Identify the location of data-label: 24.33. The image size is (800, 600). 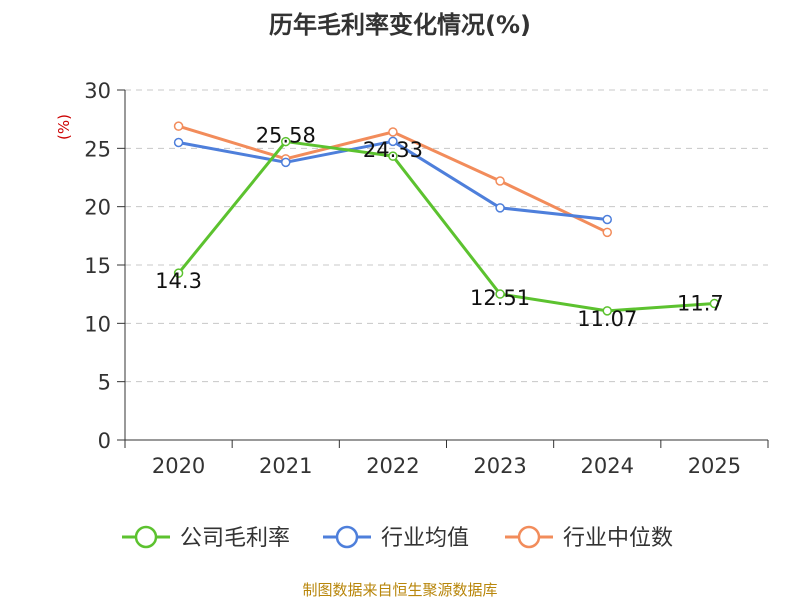
(393, 150).